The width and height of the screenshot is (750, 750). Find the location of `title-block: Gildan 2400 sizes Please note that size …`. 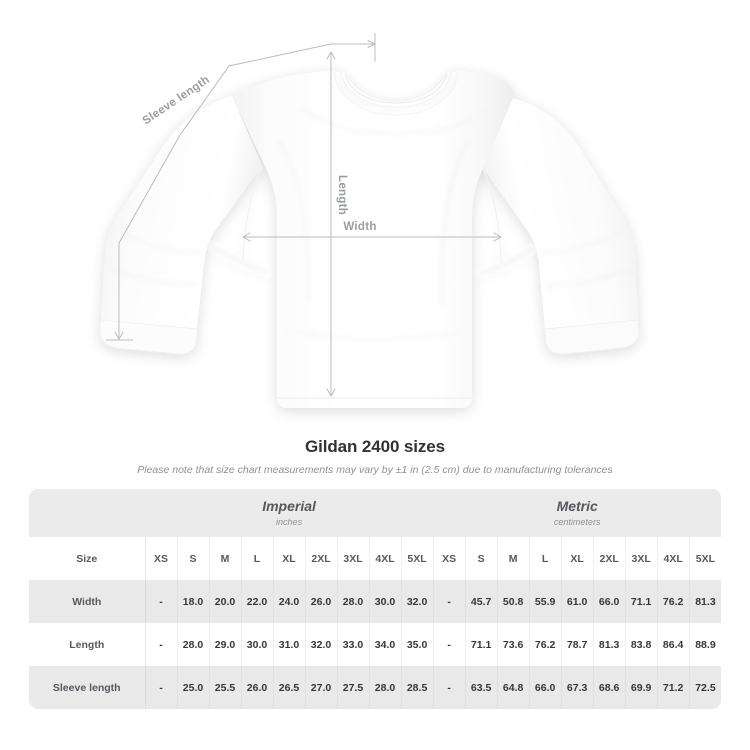

title-block: Gildan 2400 sizes Please note that size … is located at coordinates (375, 456).